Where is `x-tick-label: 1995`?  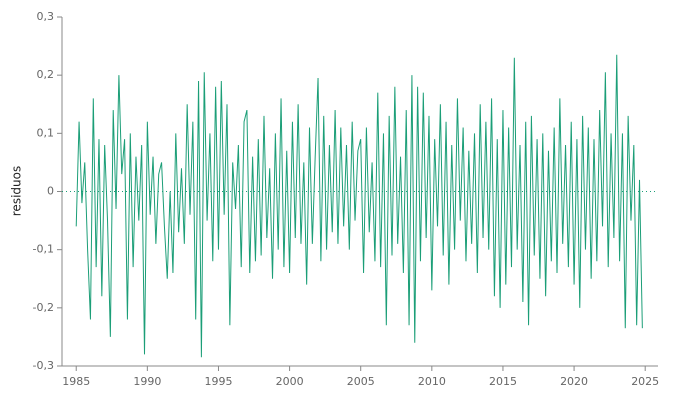 x-tick-label: 1995 is located at coordinates (218, 381).